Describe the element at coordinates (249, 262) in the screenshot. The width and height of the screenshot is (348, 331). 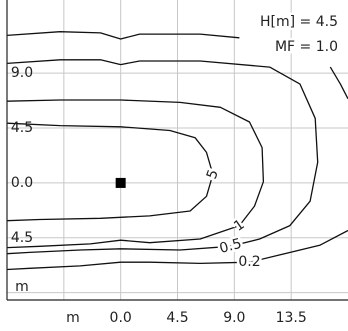
I see `contour-label: 0.2` at that location.